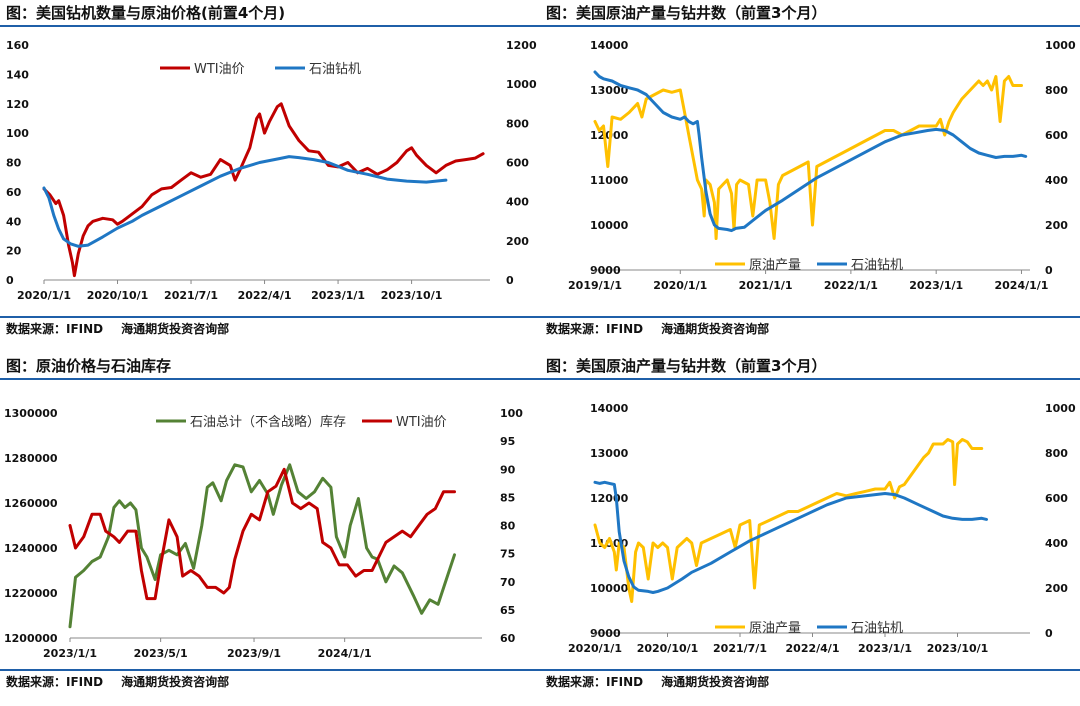 The image size is (1080, 706). I want to click on y-left-tick-label: 20, so click(14, 251).